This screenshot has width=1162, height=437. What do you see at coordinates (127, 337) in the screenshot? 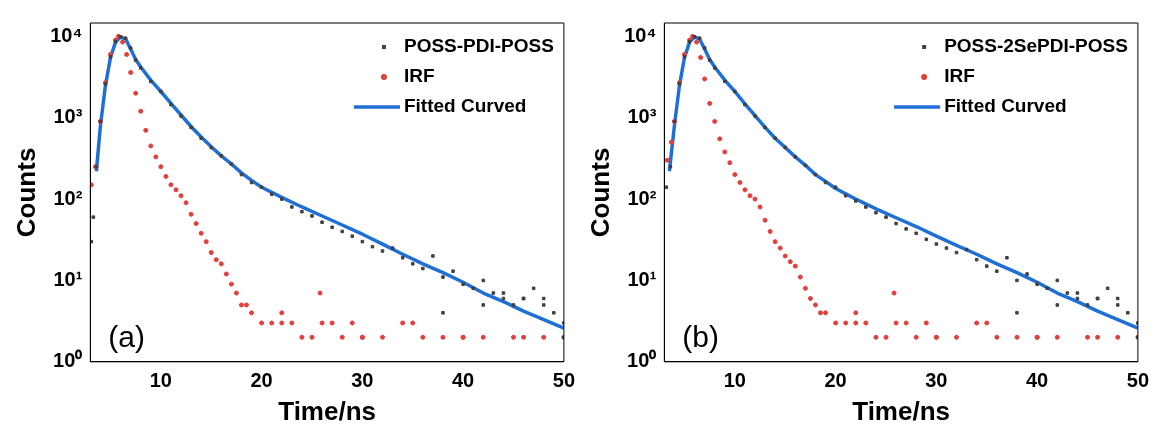
I see `annotation: (a)` at bounding box center [127, 337].